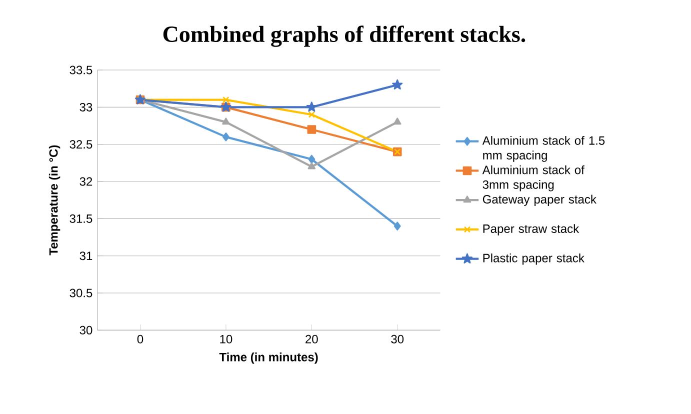 The width and height of the screenshot is (691, 414). What do you see at coordinates (539, 200) in the screenshot?
I see `legend-label: Gateway paper stack` at bounding box center [539, 200].